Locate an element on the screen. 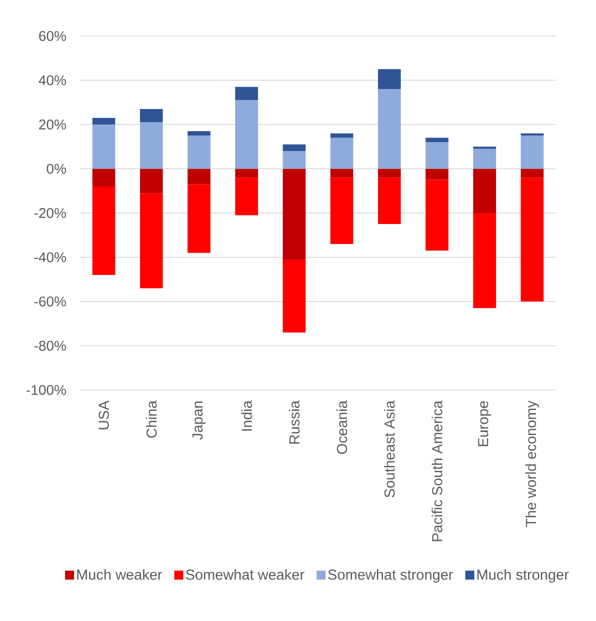 Image resolution: width=596 pixels, height=621 pixels. y-tick-label: -100% is located at coordinates (46, 390).